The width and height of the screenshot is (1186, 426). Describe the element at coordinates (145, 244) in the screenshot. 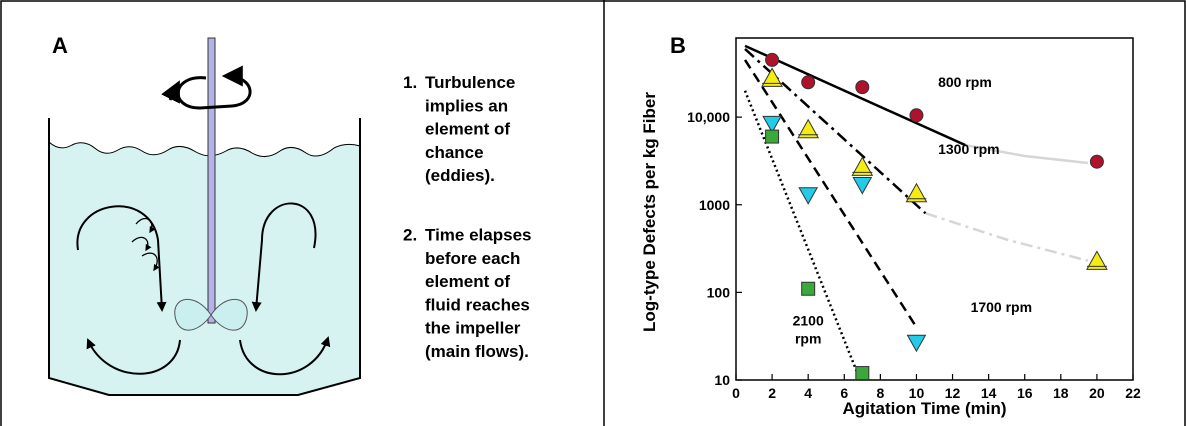

I see `eddy-swirls` at that location.